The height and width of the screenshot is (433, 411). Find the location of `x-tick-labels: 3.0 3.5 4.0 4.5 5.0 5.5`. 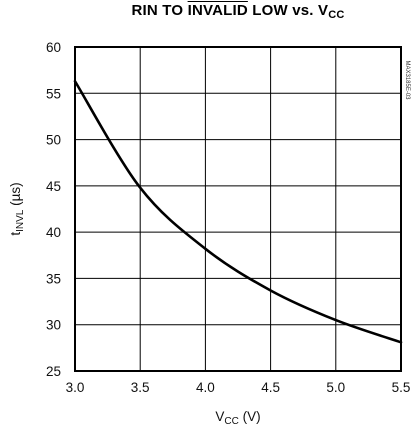

x-tick-labels: 3.0 3.5 4.0 4.5 5.0 5.5 is located at coordinates (238, 387).